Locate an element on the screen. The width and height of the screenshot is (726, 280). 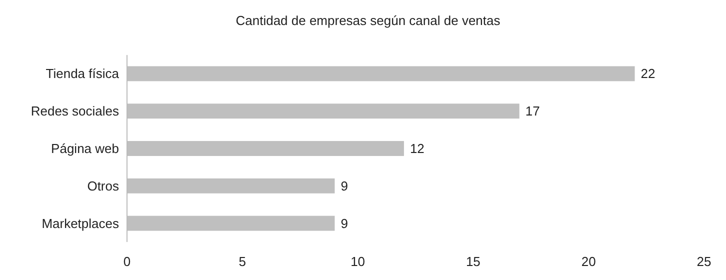
y-tick-label: Marketplaces is located at coordinates (81, 223).